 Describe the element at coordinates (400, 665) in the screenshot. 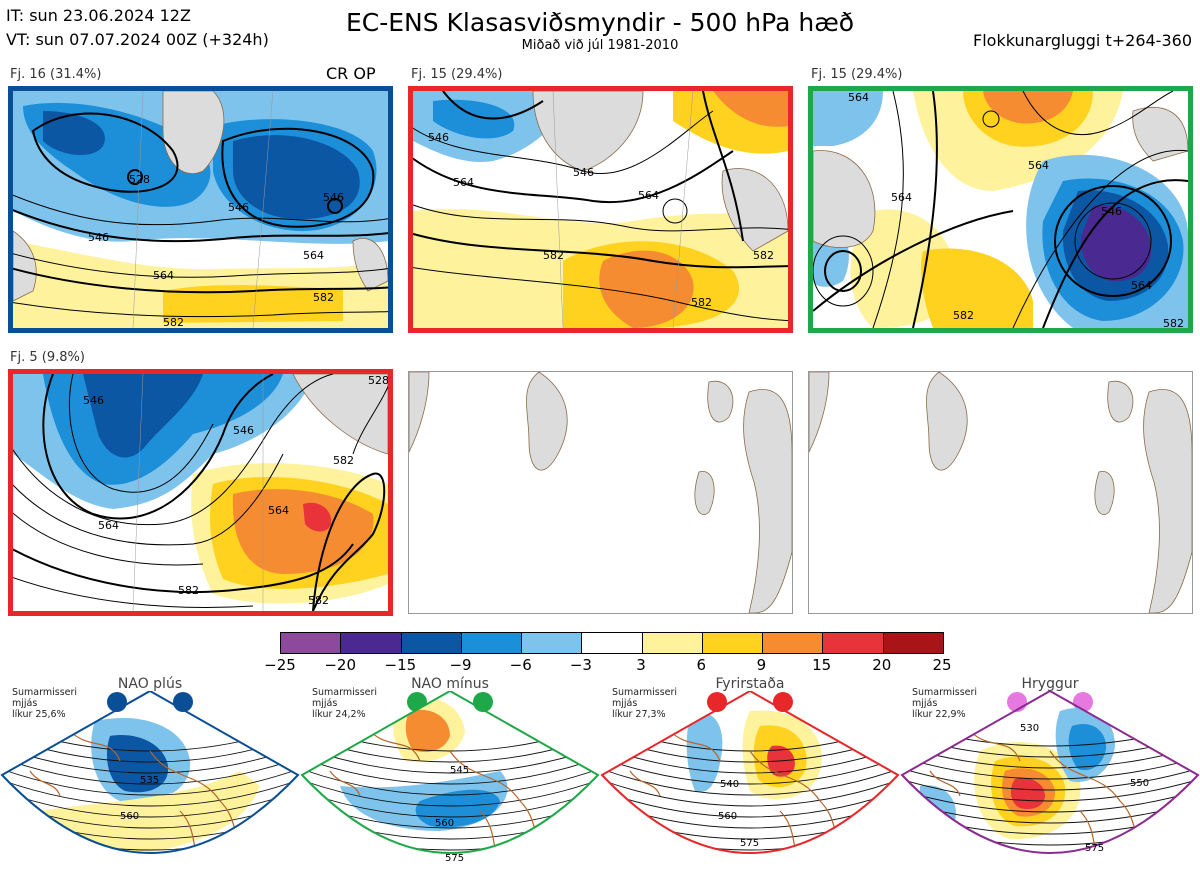

I see `colorbar-tick-label: −15` at that location.